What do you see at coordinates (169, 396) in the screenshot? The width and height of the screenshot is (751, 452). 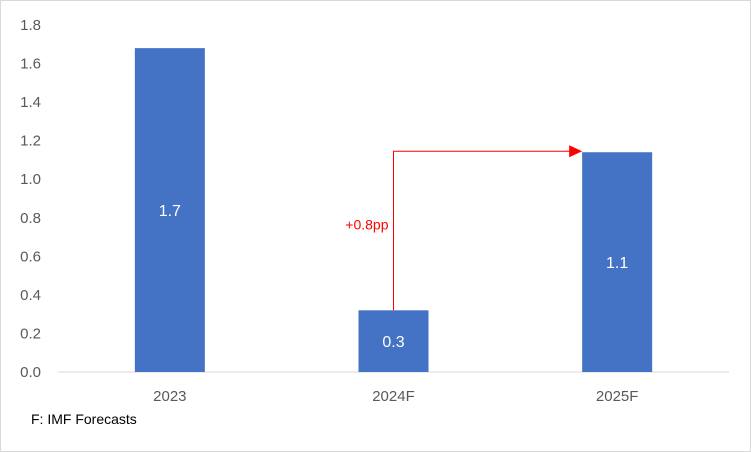 I see `x-tick-label: 2023` at bounding box center [169, 396].